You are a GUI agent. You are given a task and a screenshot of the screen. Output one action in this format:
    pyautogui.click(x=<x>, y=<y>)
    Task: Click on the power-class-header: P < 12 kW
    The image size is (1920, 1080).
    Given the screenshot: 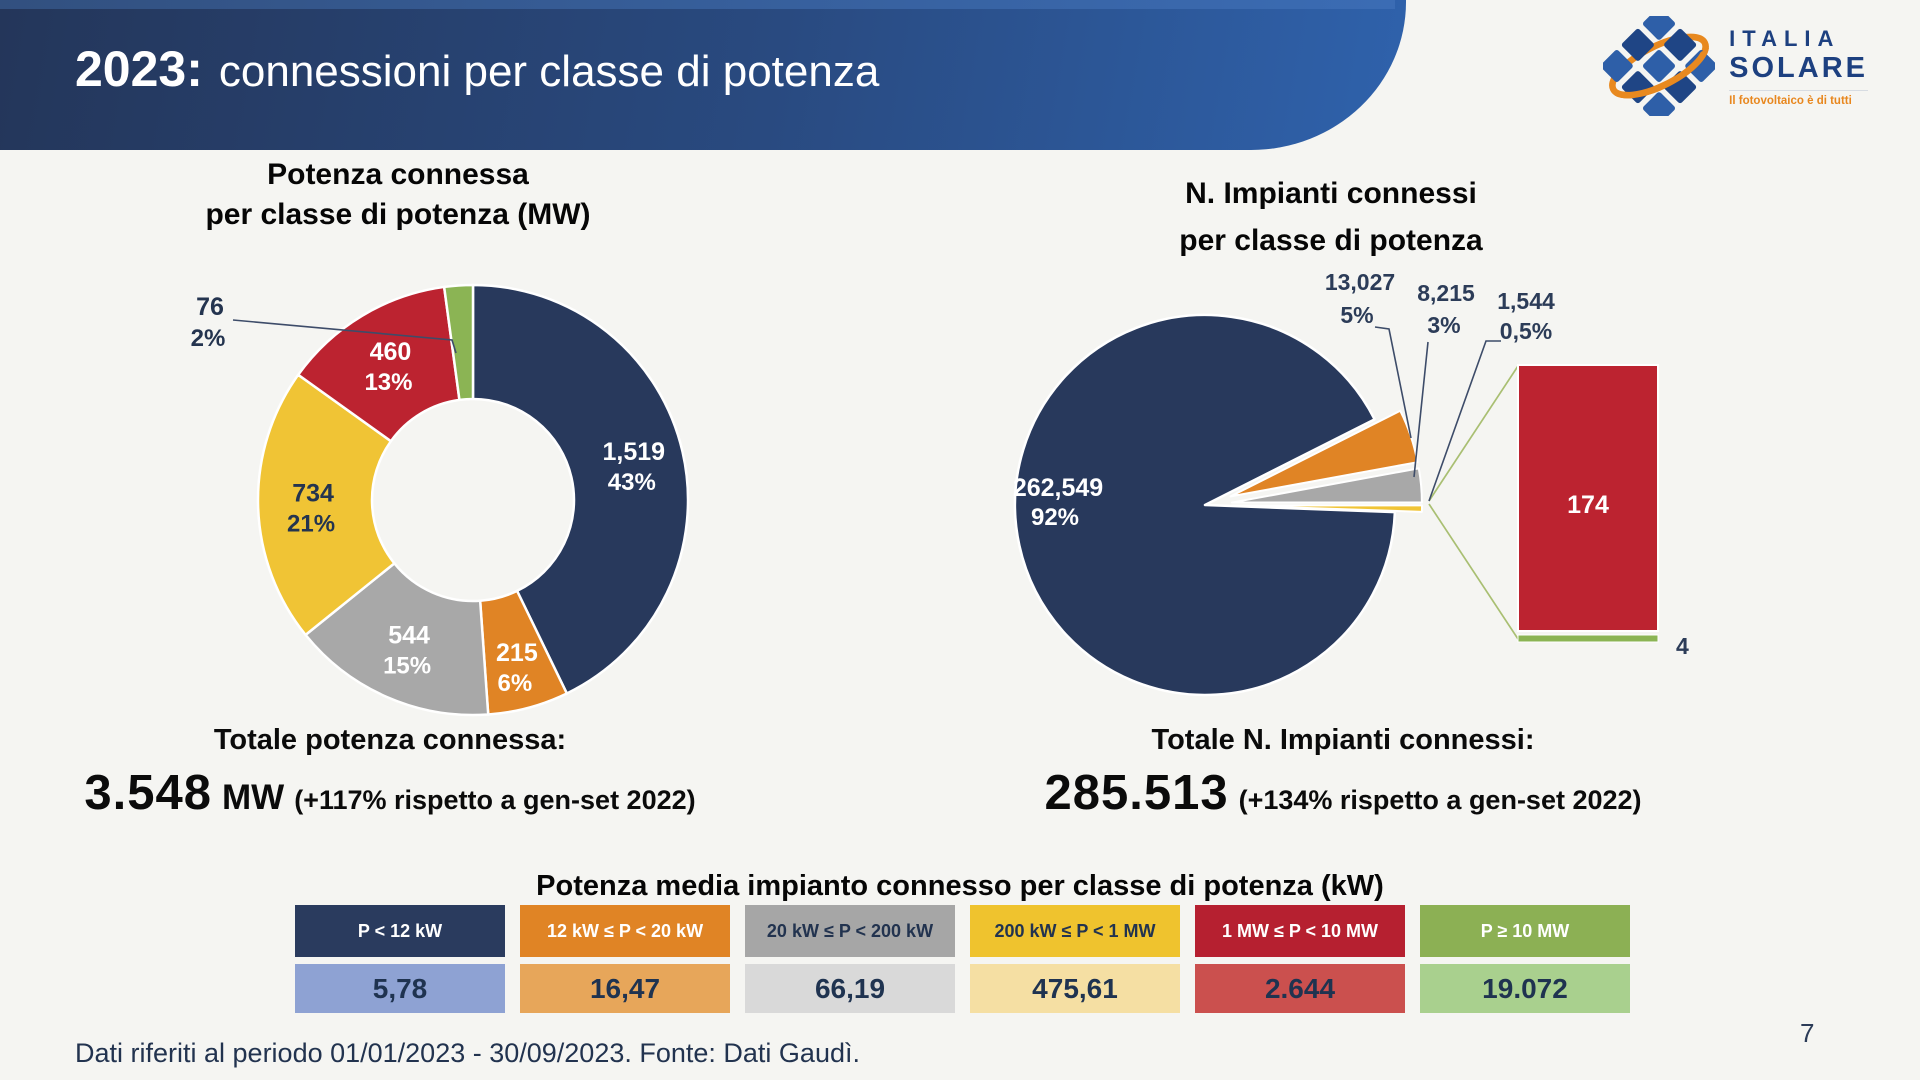 What is the action you would take?
    pyautogui.click(x=400, y=931)
    